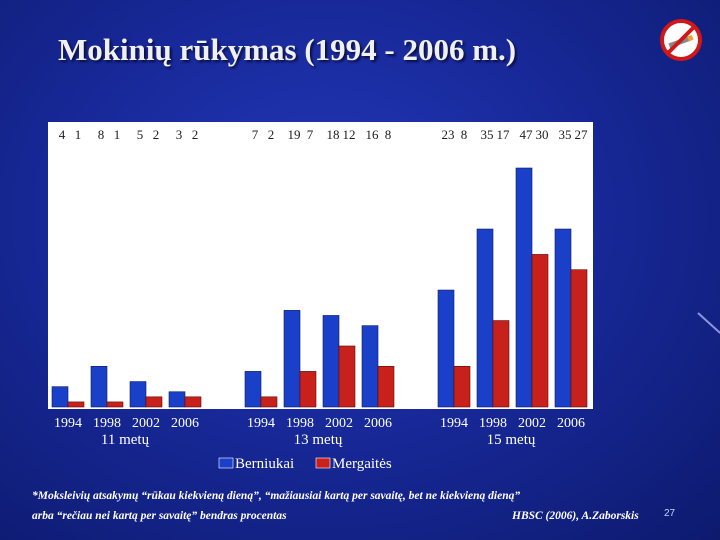  What do you see at coordinates (349, 134) in the screenshot?
I see `data-label-girls: 12` at bounding box center [349, 134].